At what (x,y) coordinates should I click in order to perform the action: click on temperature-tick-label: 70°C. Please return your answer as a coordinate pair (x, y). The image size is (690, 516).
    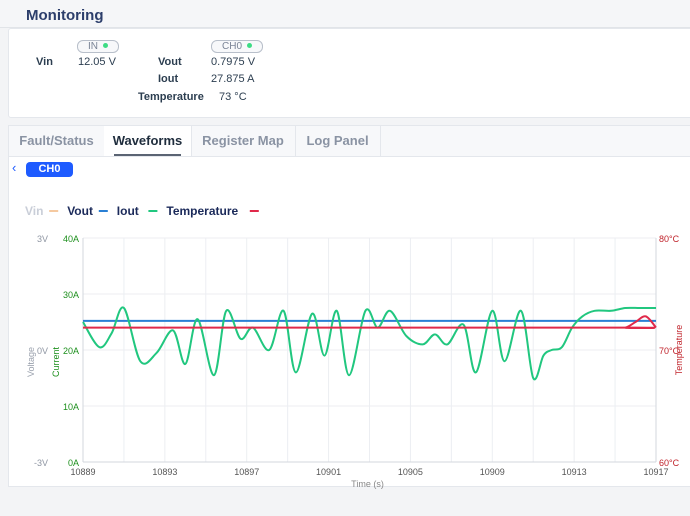
    Looking at the image, I should click on (669, 351).